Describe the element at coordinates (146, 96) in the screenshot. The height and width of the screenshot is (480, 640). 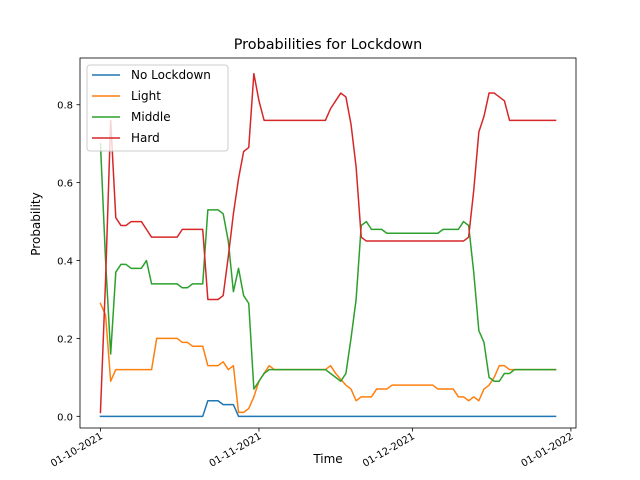
I see `legend-label: Light` at that location.